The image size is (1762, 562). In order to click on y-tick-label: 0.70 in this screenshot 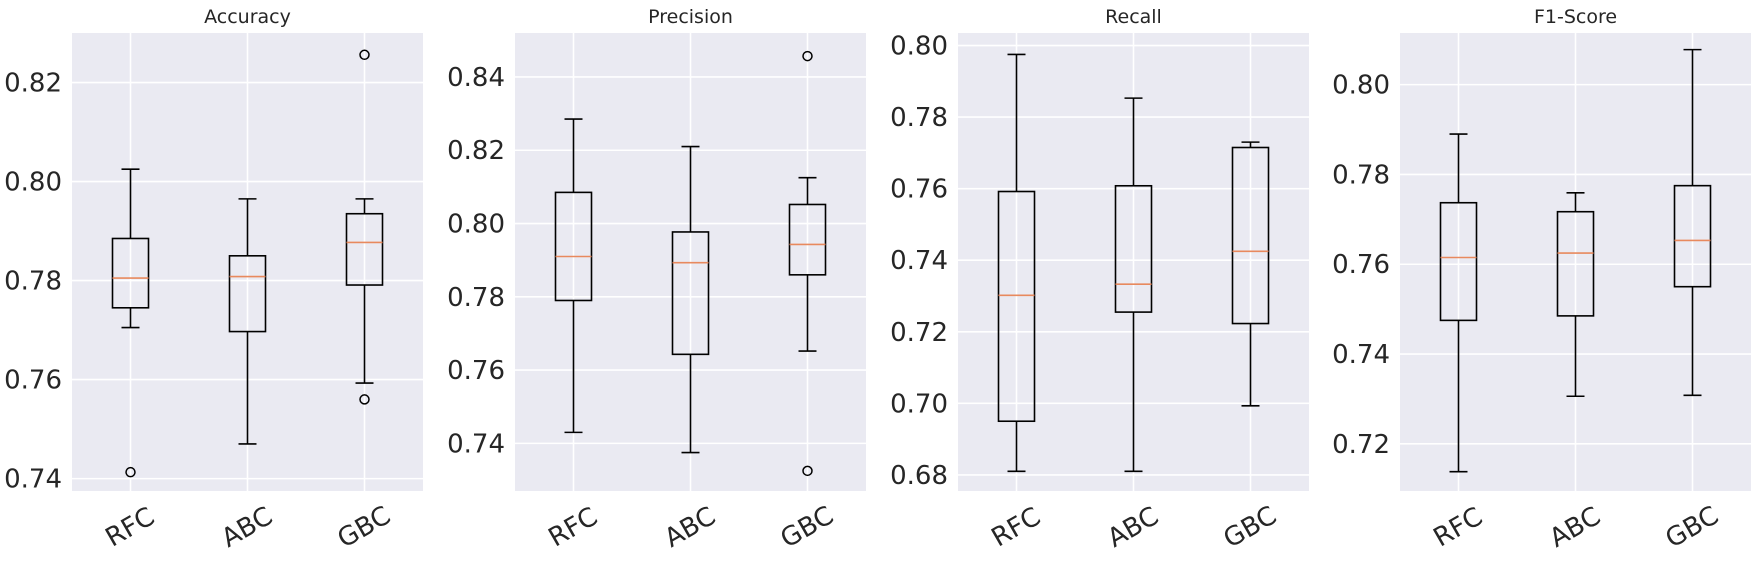, I will do `click(919, 404)`.